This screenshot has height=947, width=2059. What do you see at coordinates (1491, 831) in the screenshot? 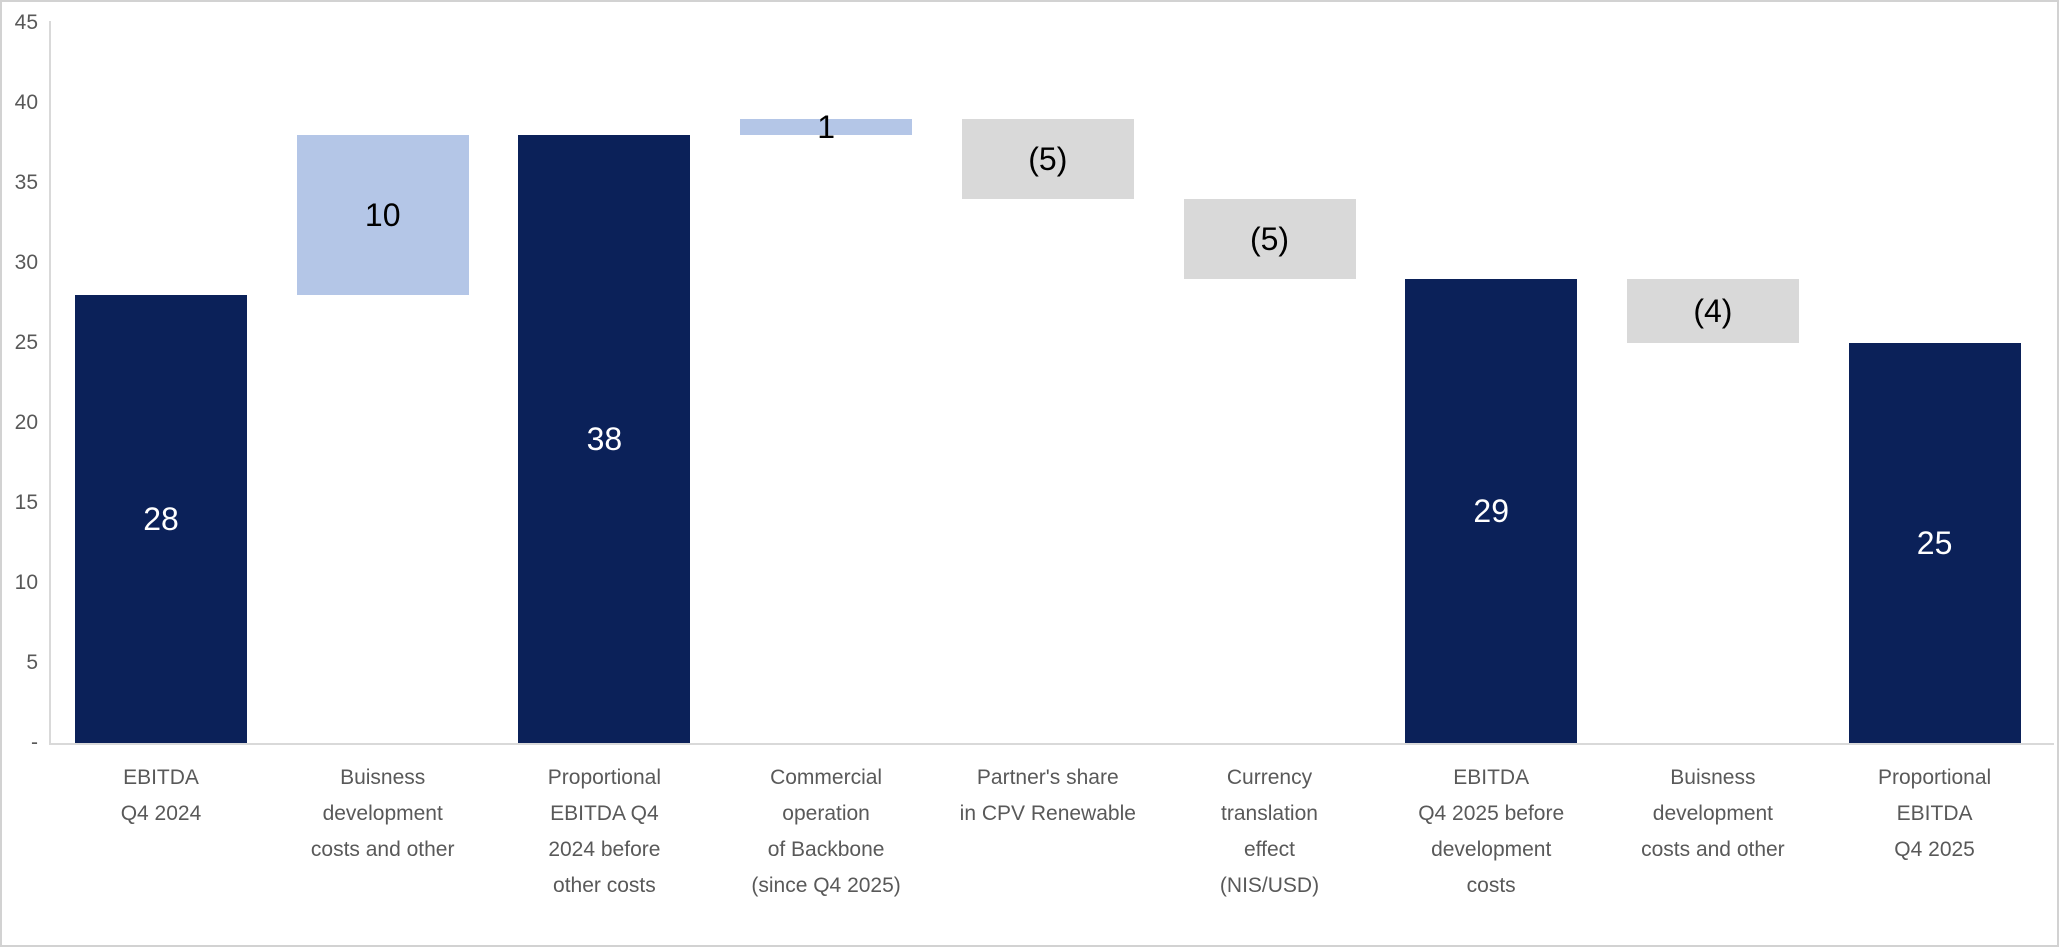
I see `category-label-7: EBITDA Q4 2025 before development costs` at bounding box center [1491, 831].